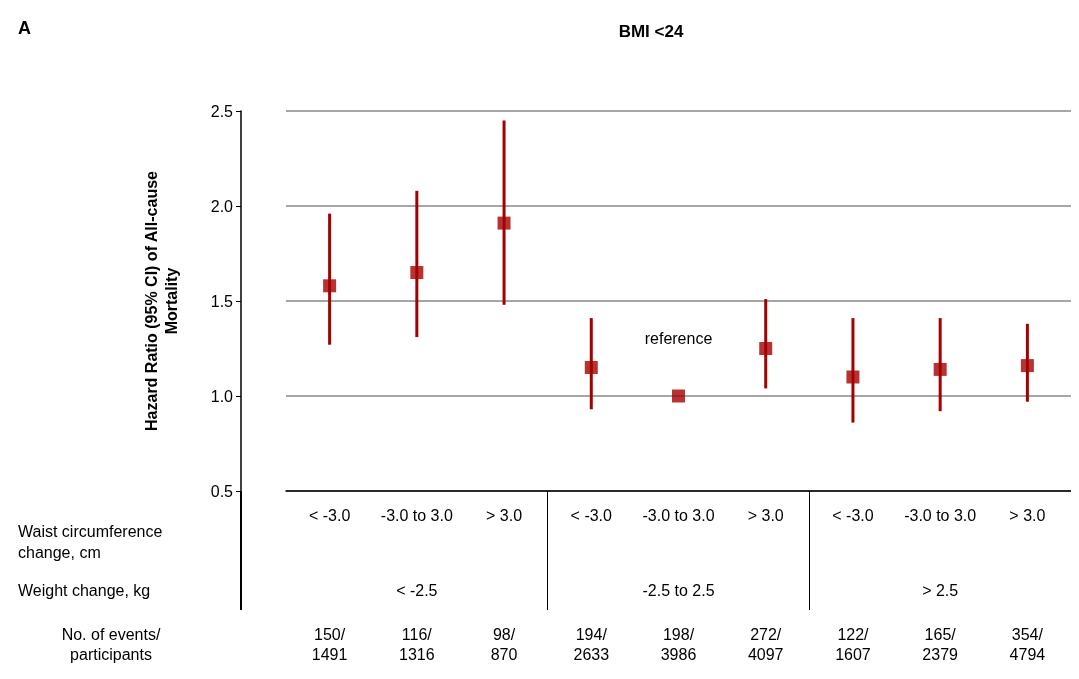  I want to click on text: 122/ 1607, so click(853, 644).